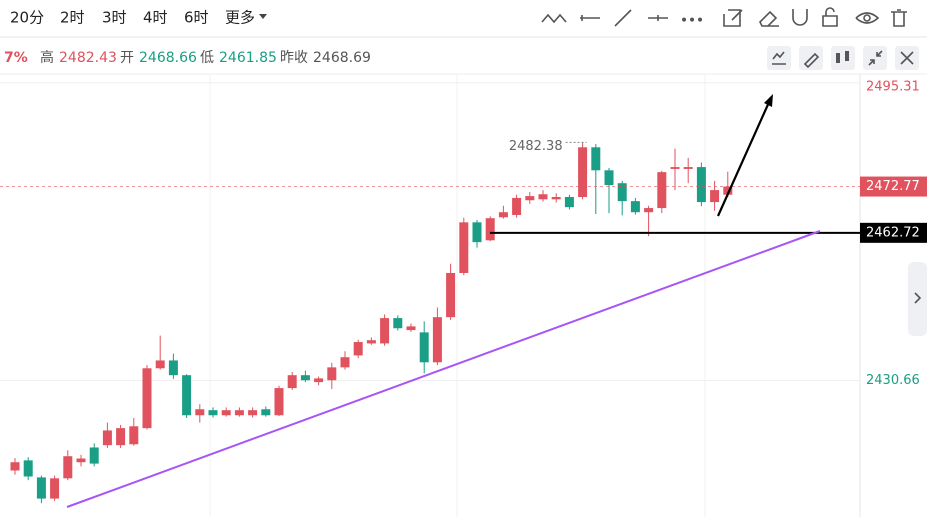 The width and height of the screenshot is (927, 517). What do you see at coordinates (744, 158) in the screenshot?
I see `arrow-line` at bounding box center [744, 158].